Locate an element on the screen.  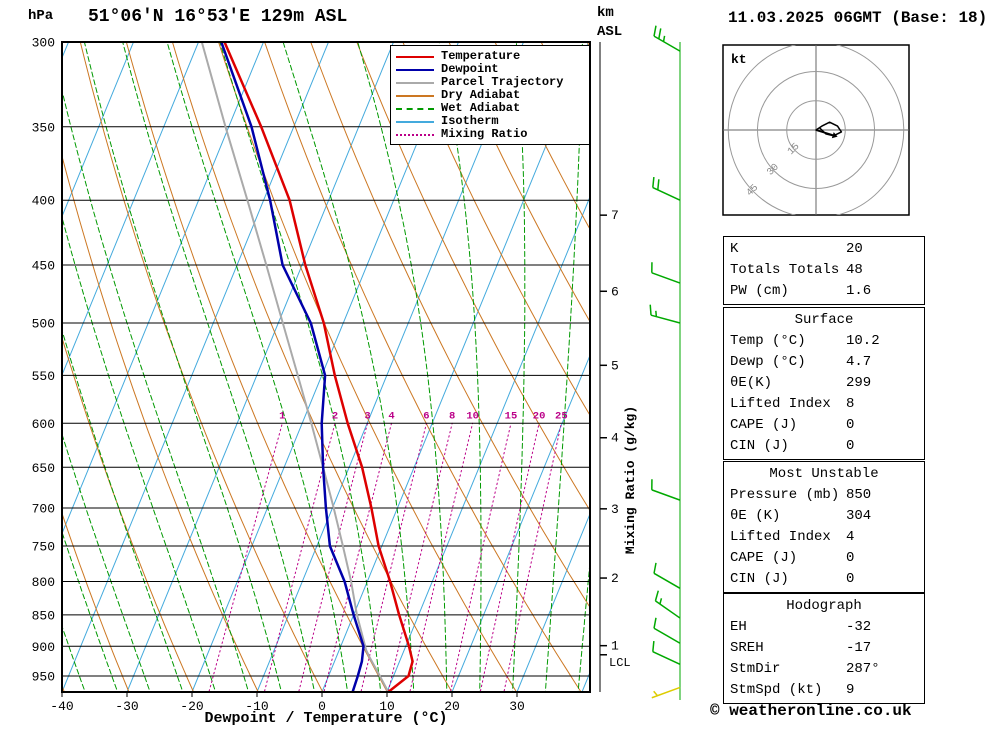
legend-swatch-parcel-trajectory is located at coordinates (415, 82).